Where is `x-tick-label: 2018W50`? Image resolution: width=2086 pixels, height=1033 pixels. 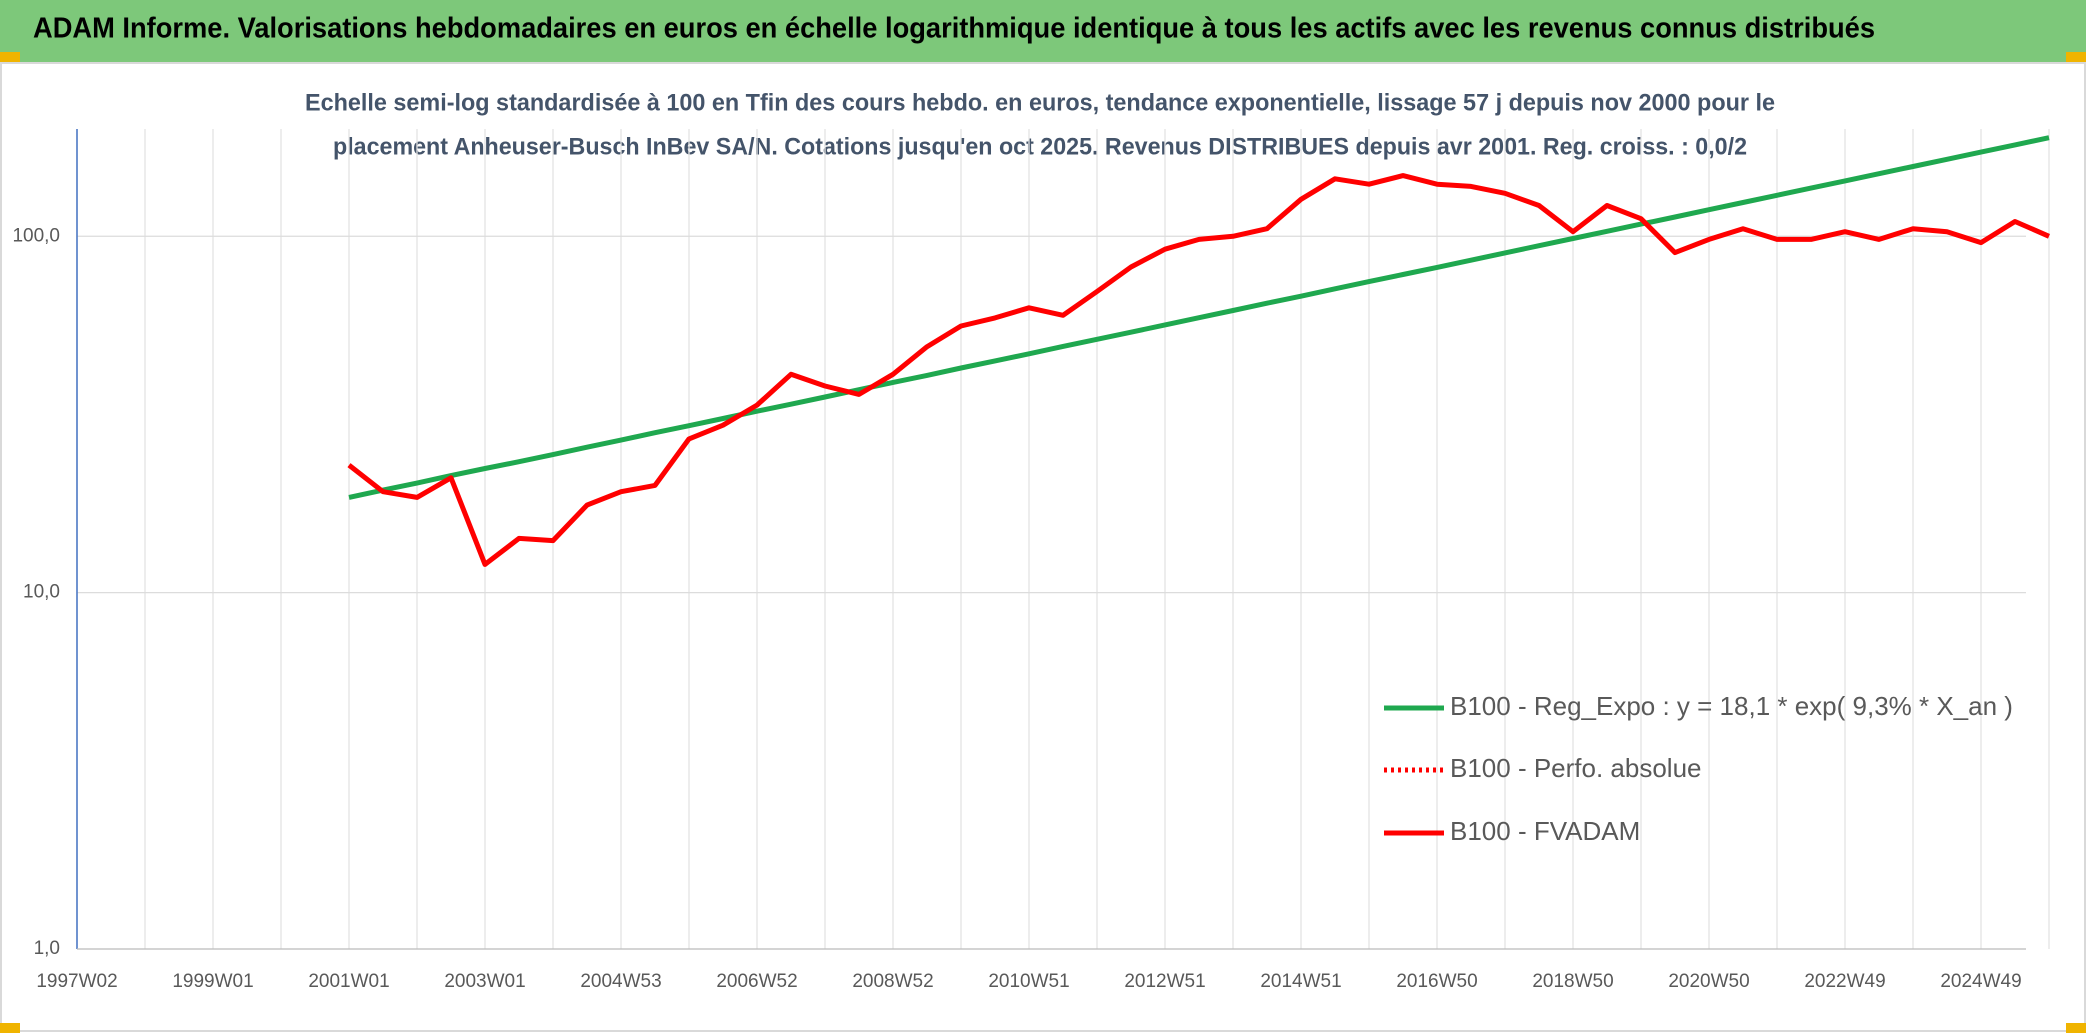 x-tick-label: 2018W50 is located at coordinates (1572, 981).